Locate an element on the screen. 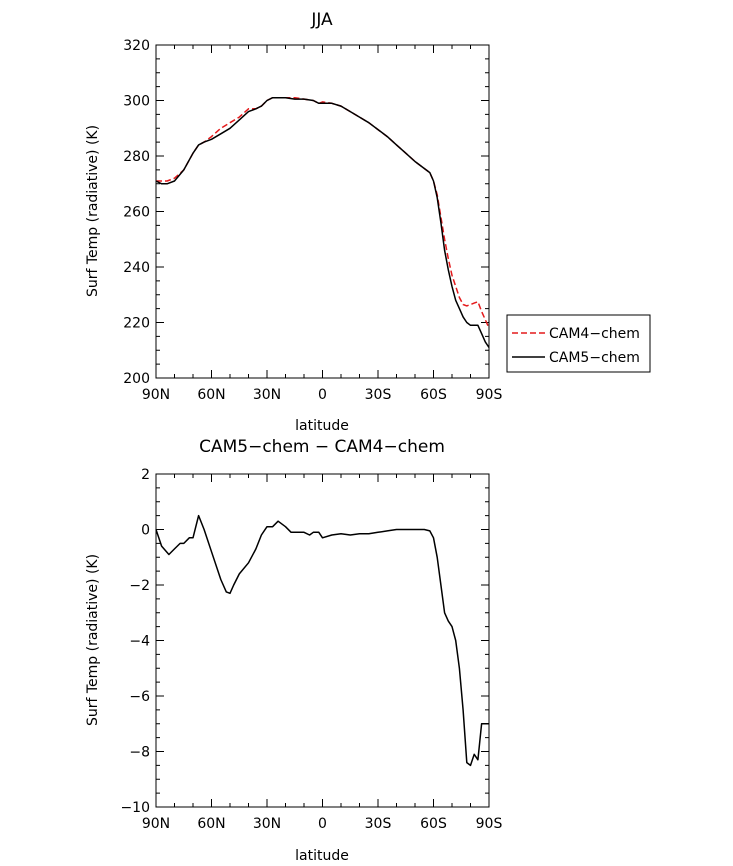 The height and width of the screenshot is (866, 733). bottom-x-tick-label: 60S is located at coordinates (433, 824).